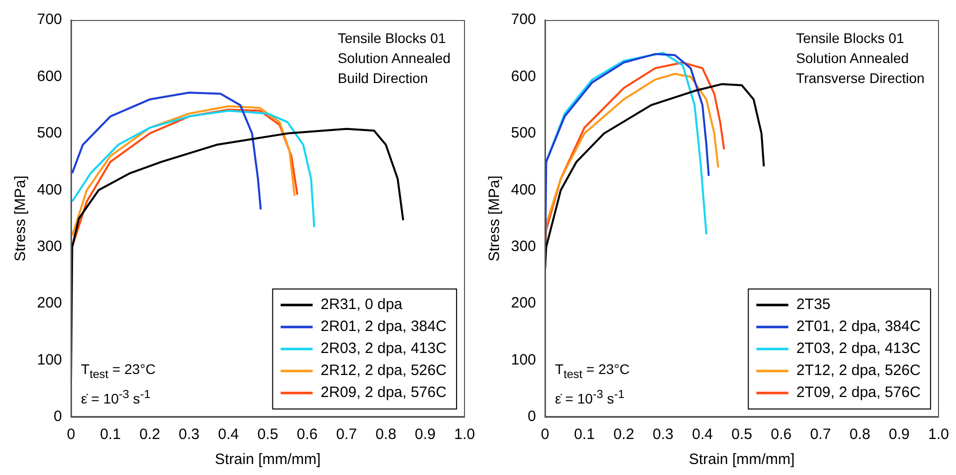 The image size is (956, 475). I want to click on legend-label: 2T12, 2 dpa, 526C, so click(858, 371).